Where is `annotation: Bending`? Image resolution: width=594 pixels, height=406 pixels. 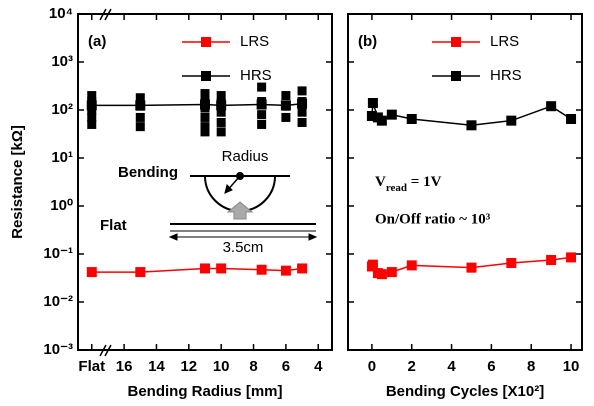
annotation: Bending is located at coordinates (148, 172).